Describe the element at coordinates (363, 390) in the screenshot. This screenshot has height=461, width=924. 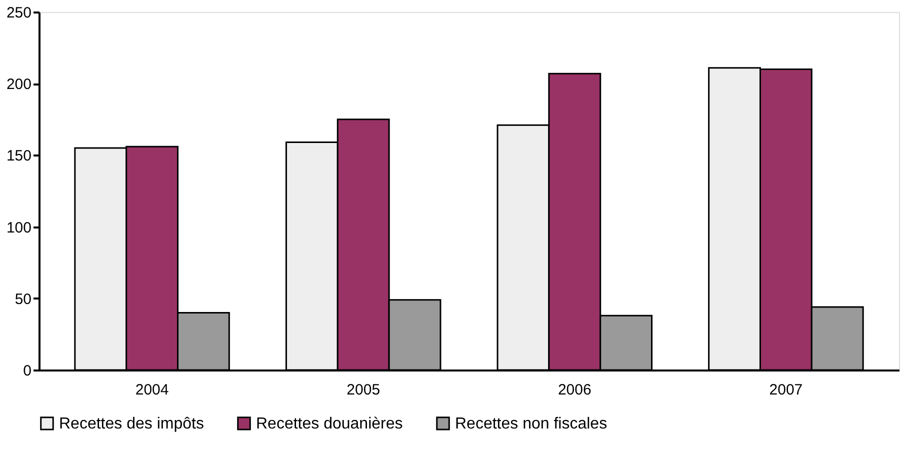
I see `x-tick-label: 2005` at that location.